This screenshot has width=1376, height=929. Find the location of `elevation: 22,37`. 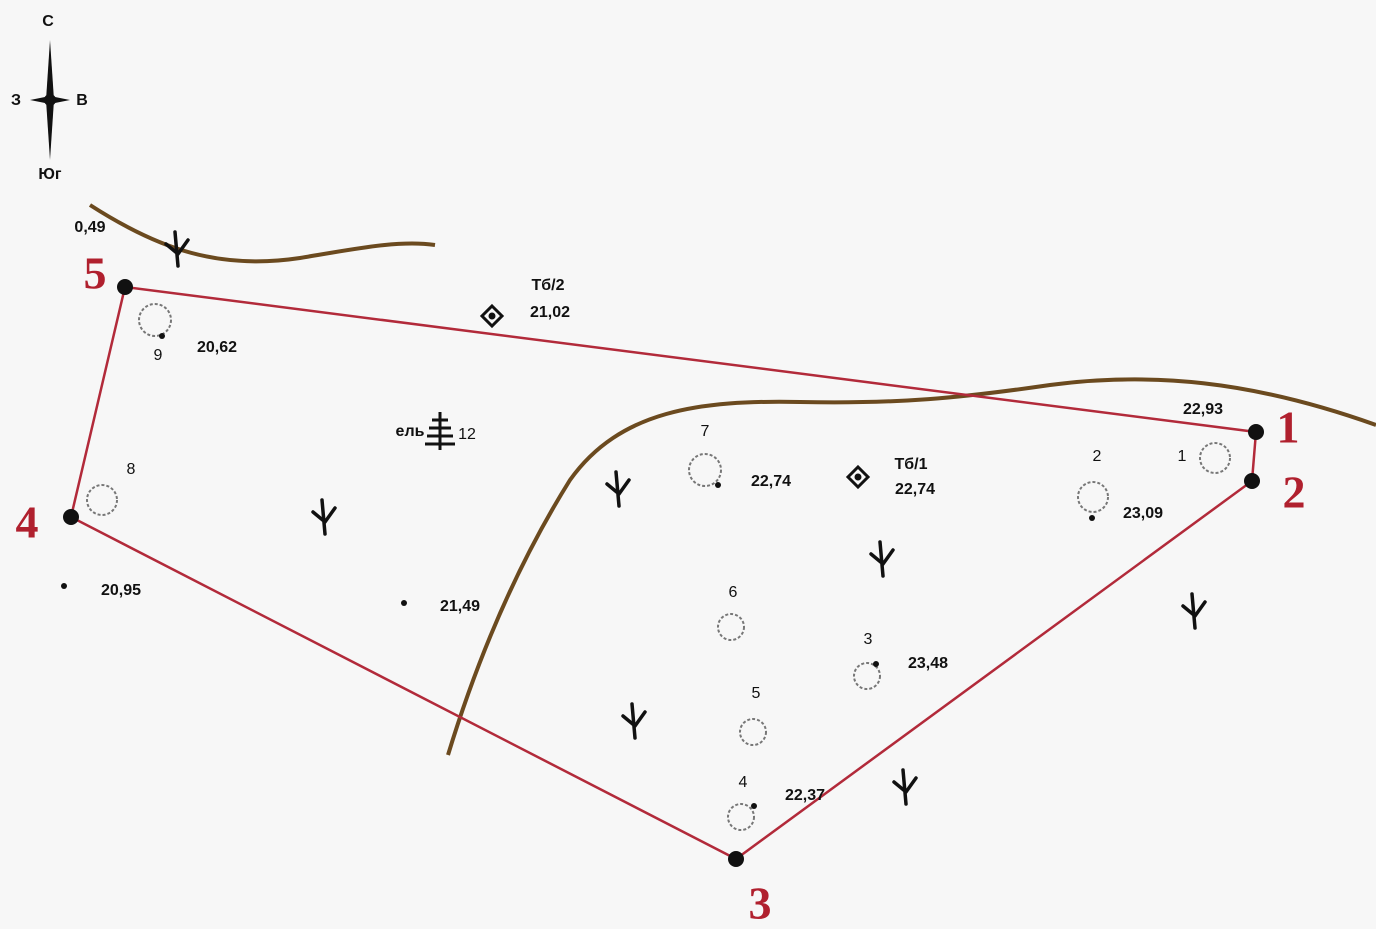

elevation: 22,37 is located at coordinates (805, 795).